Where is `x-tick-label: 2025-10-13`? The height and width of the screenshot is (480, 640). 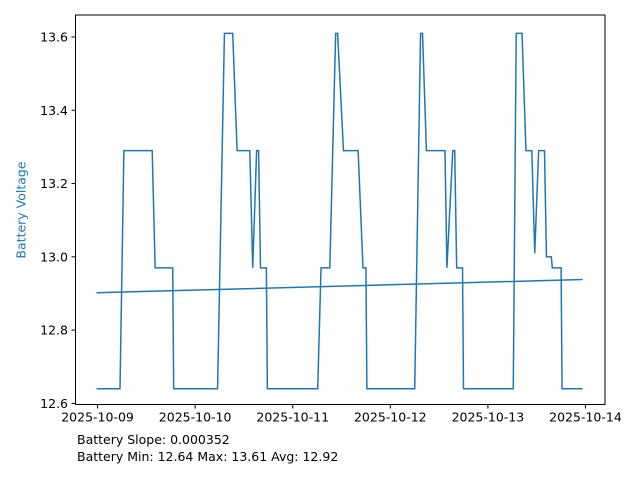
x-tick-label: 2025-10-13 is located at coordinates (488, 417).